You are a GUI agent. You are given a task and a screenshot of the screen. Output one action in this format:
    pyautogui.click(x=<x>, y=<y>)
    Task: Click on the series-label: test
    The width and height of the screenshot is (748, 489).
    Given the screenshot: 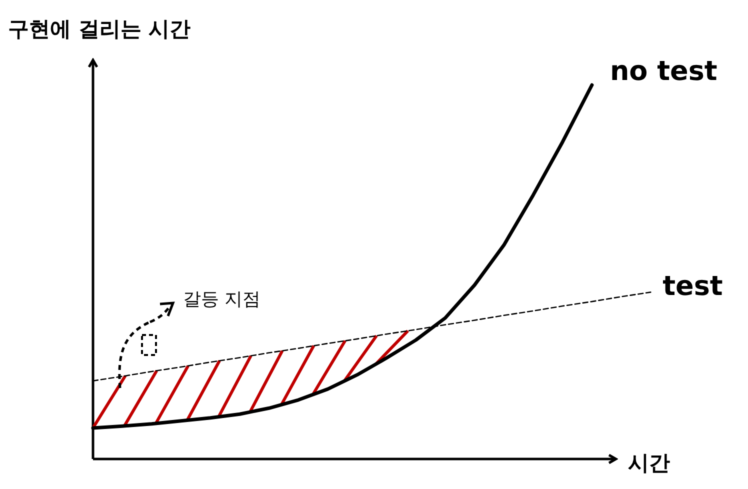 What is the action you would take?
    pyautogui.click(x=692, y=286)
    